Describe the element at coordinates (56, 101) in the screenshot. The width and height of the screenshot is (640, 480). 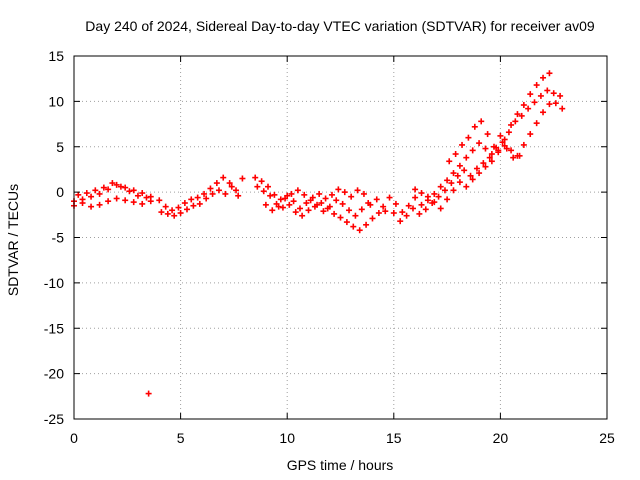
I see `y-tick-label: 10` at that location.